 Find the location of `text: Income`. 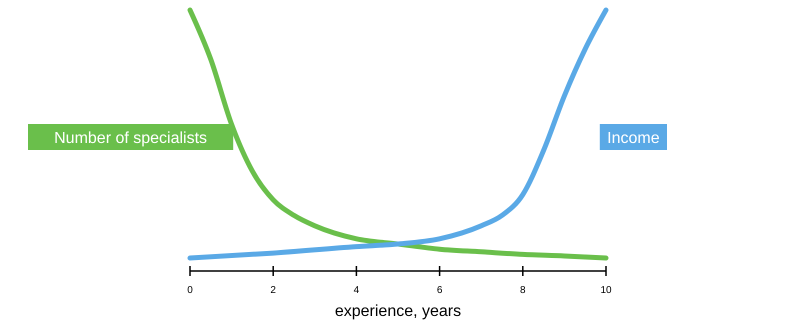

text: Income is located at coordinates (633, 138).